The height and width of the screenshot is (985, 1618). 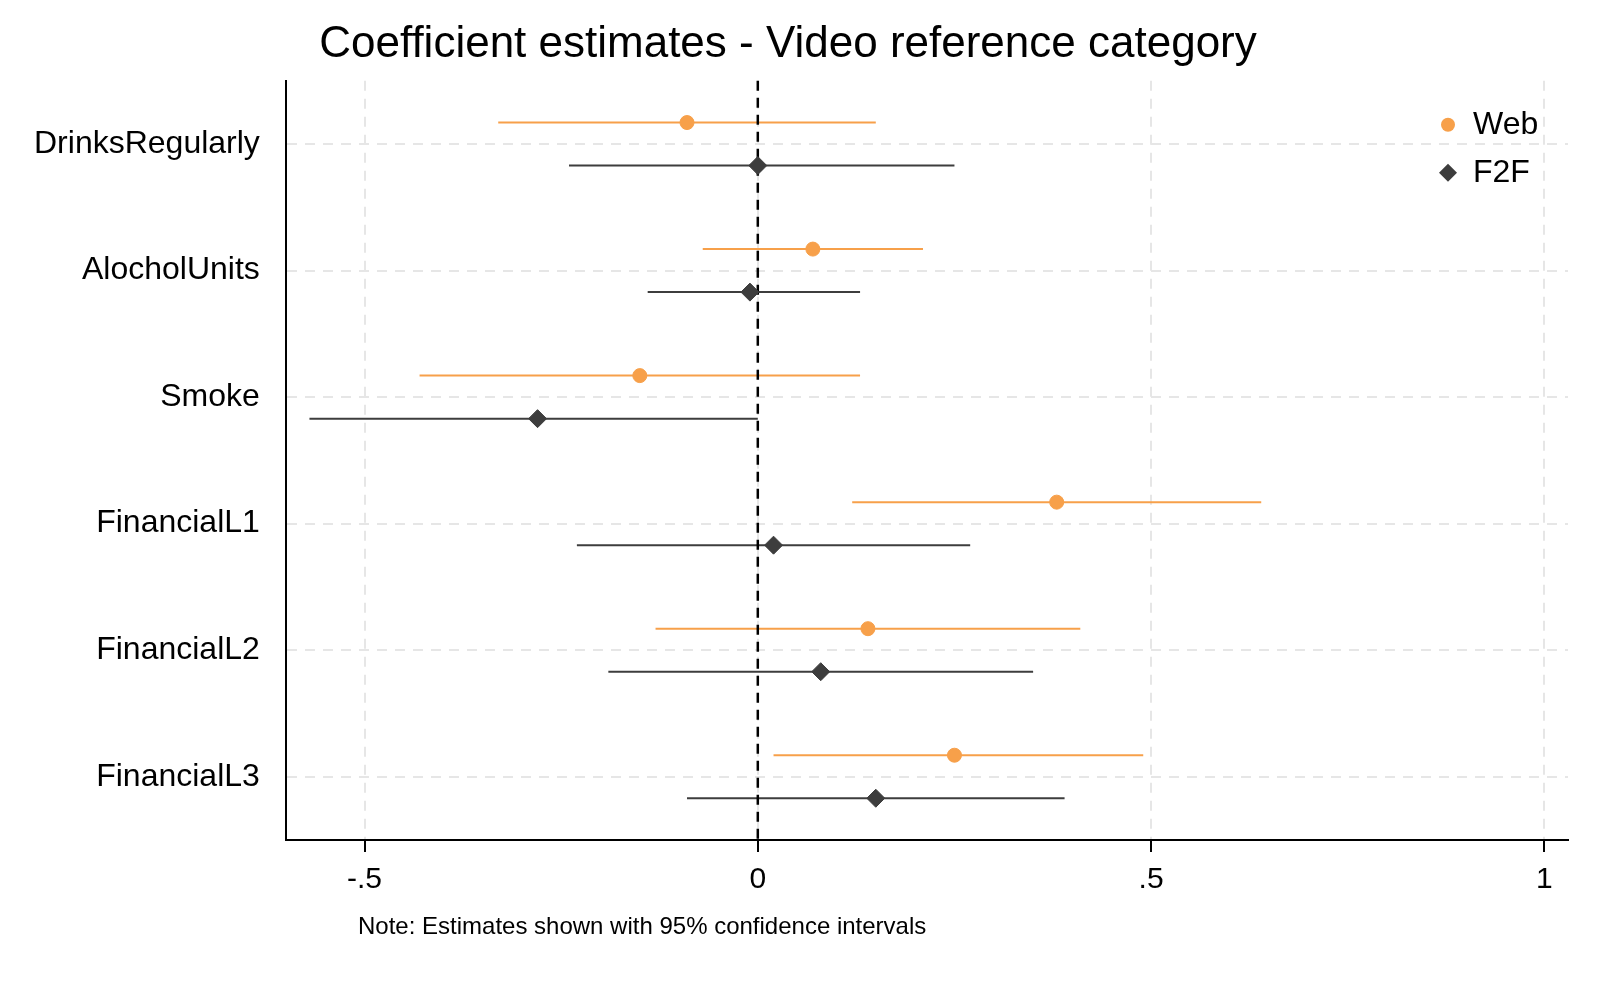 What do you see at coordinates (210, 394) in the screenshot?
I see `y-tick-label: Smoke` at bounding box center [210, 394].